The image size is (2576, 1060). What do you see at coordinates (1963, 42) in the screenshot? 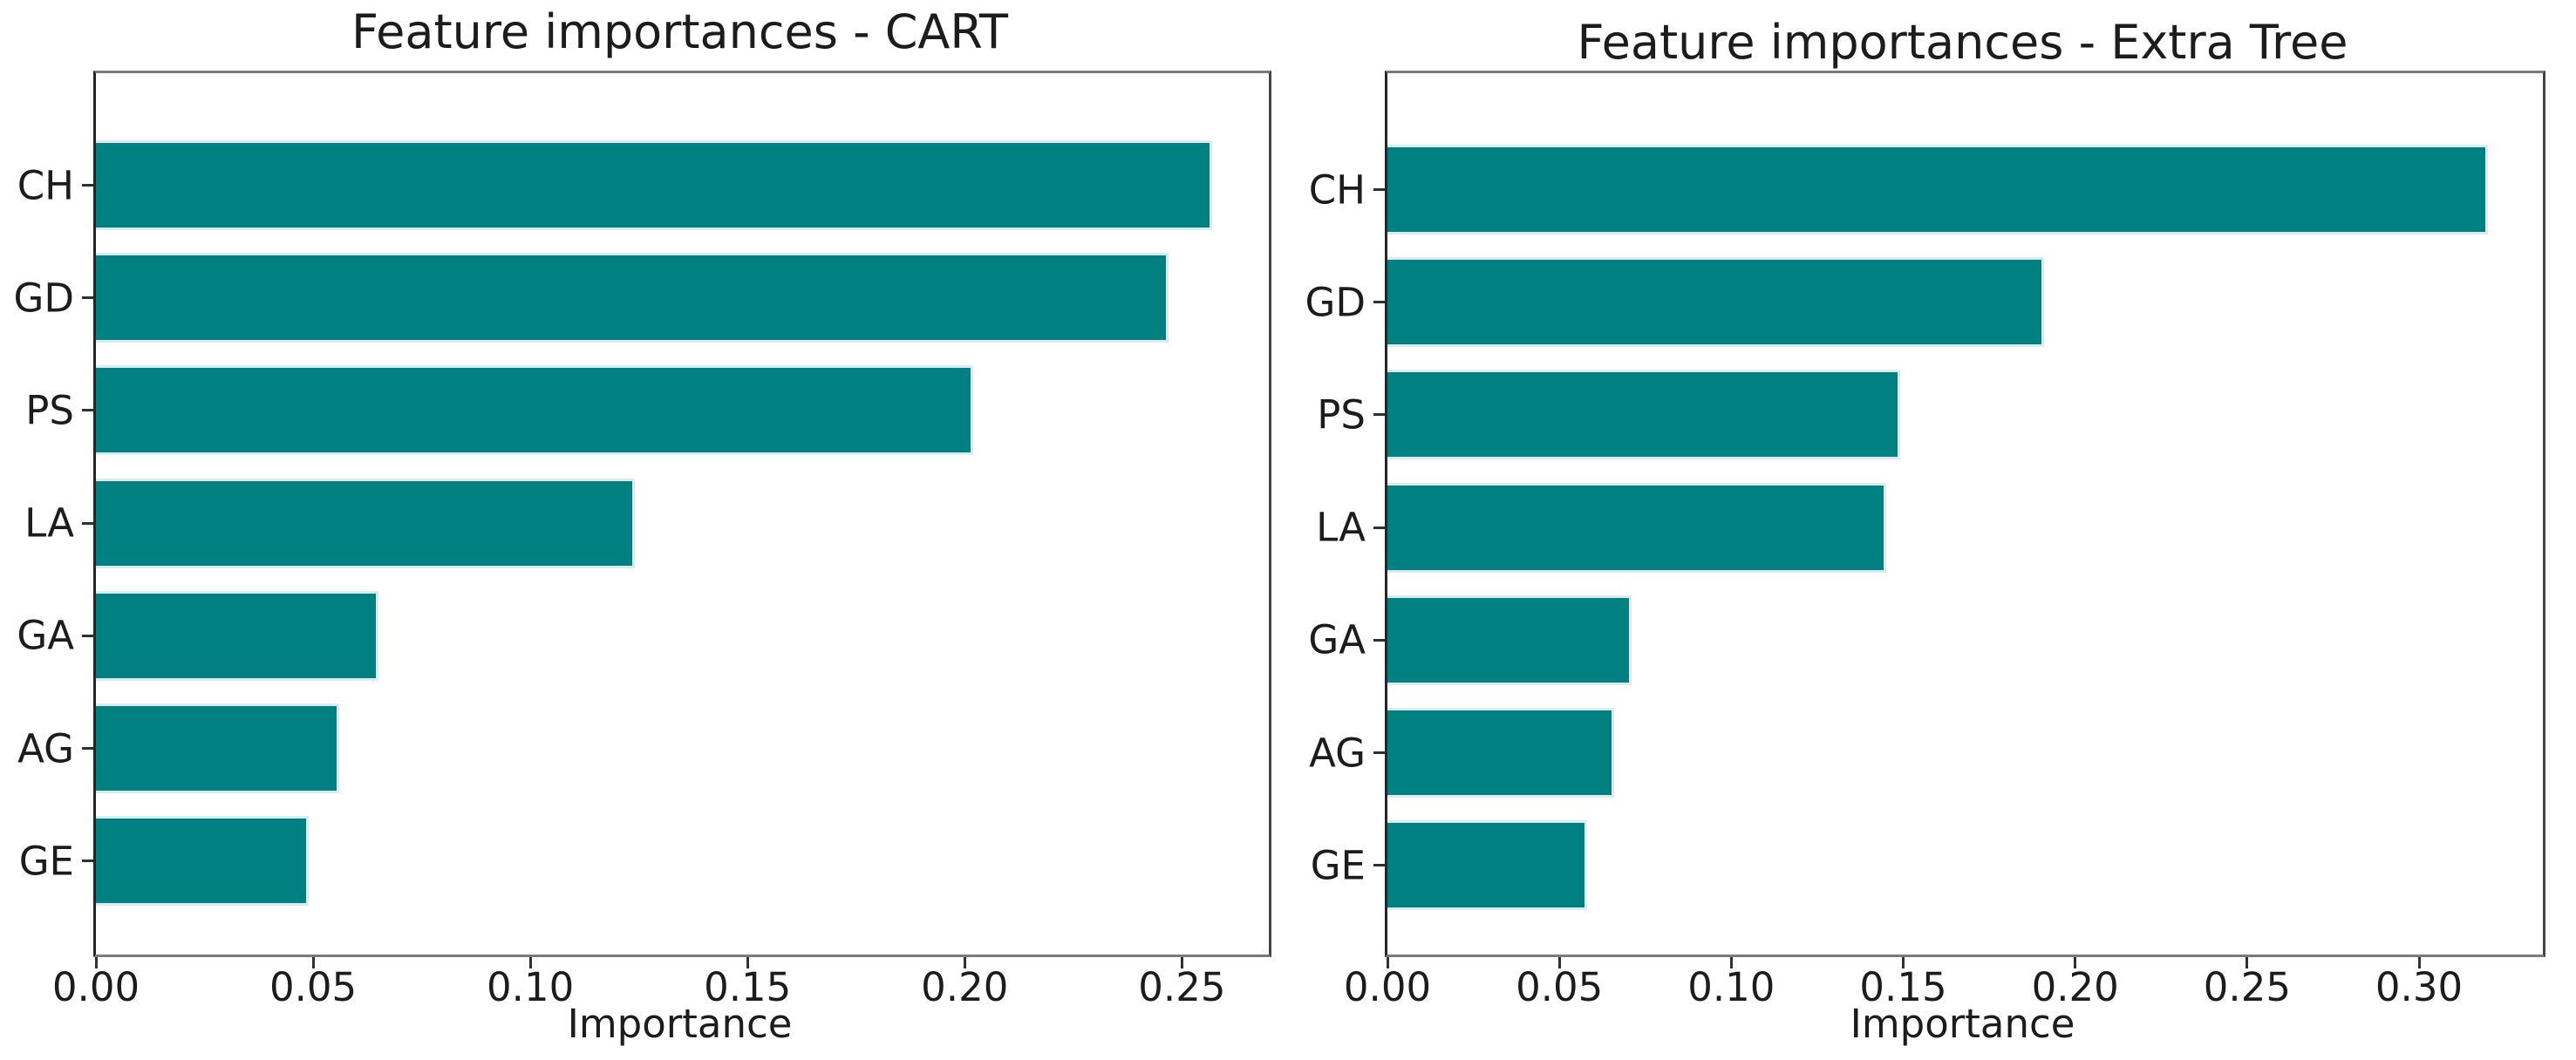
I see `chart-title: Feature importances - Extra Tree` at bounding box center [1963, 42].